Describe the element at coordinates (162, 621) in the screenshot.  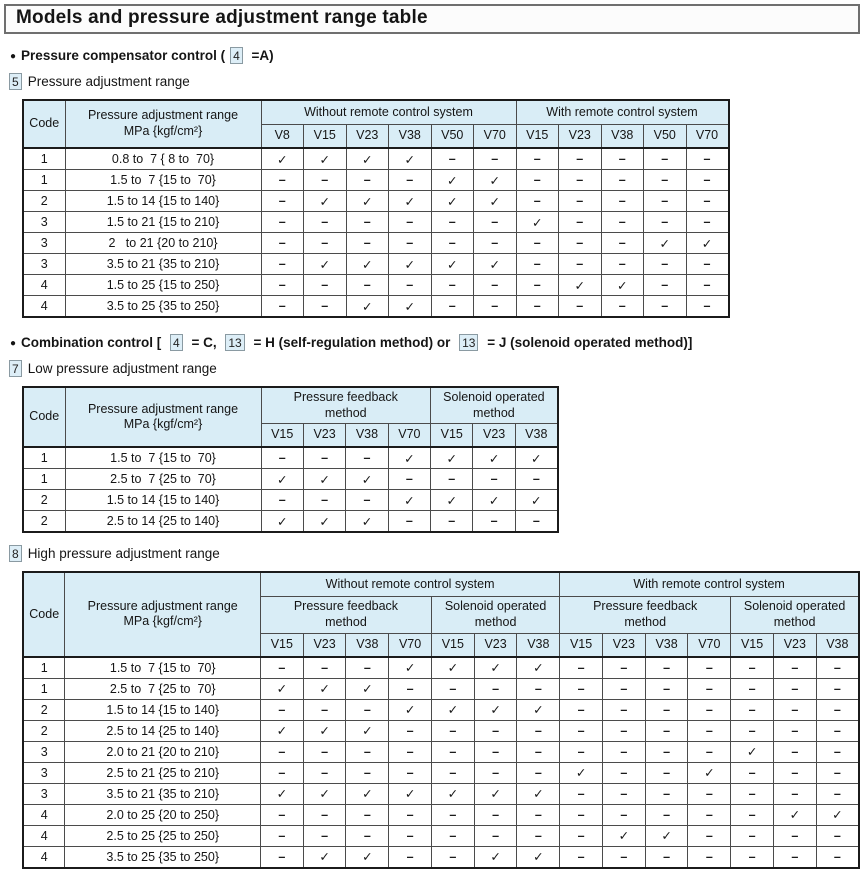
I see `range-header-line2: MPa {kgf/cm²}` at that location.